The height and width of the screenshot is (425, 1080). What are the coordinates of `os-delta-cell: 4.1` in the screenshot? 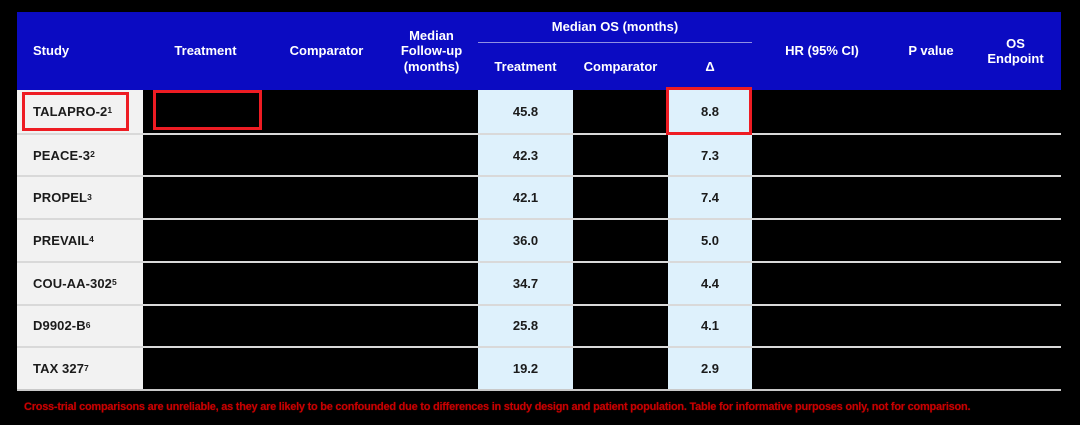 It's located at (710, 326).